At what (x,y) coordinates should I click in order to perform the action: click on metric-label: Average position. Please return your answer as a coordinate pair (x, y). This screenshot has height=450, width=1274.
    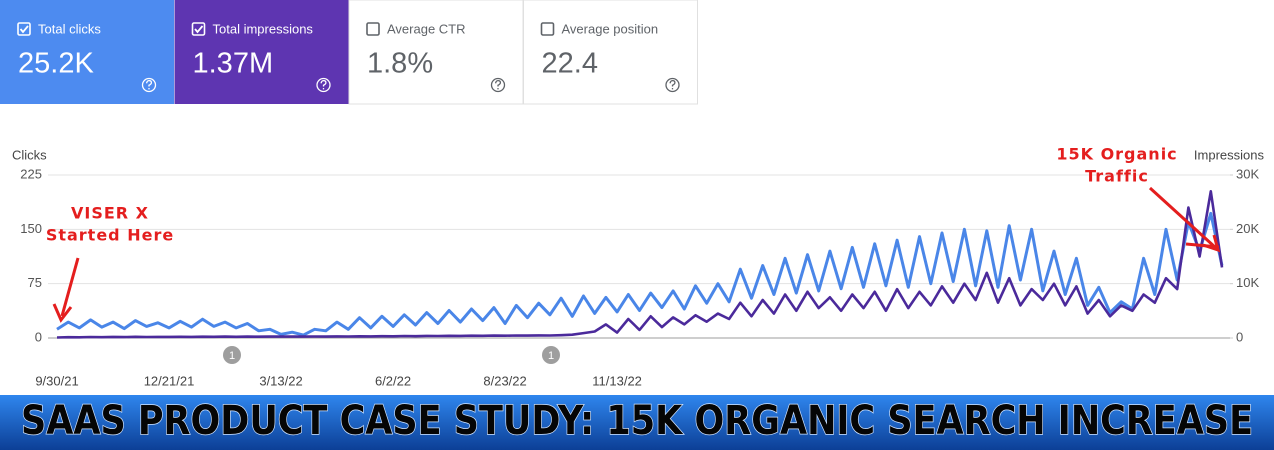
    Looking at the image, I should click on (610, 28).